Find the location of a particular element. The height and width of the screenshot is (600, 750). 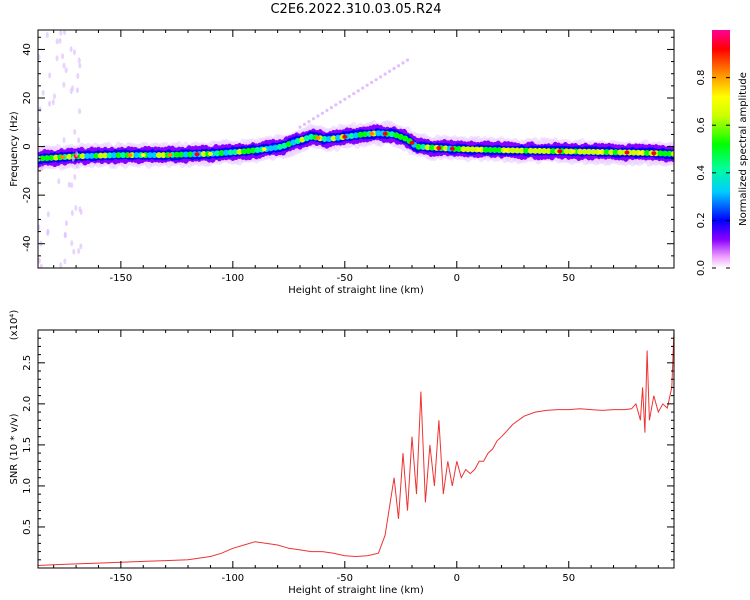

spectrogram-y-tick-label: 40 is located at coordinates (27, 49).